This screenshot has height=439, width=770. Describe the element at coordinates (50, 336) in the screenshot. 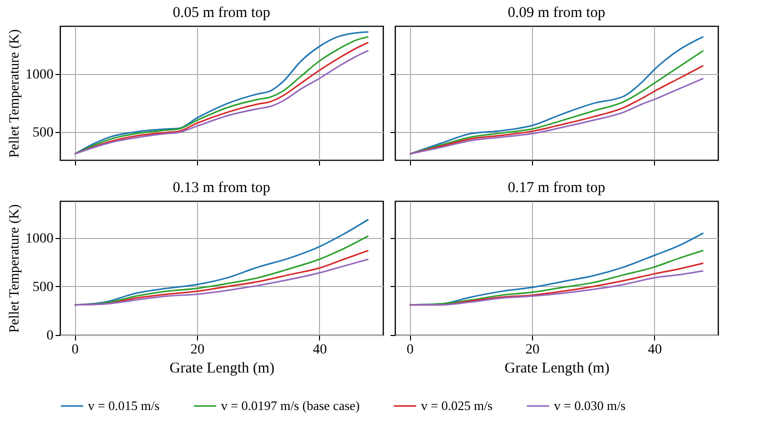

I see `y-tick-label: 0` at that location.